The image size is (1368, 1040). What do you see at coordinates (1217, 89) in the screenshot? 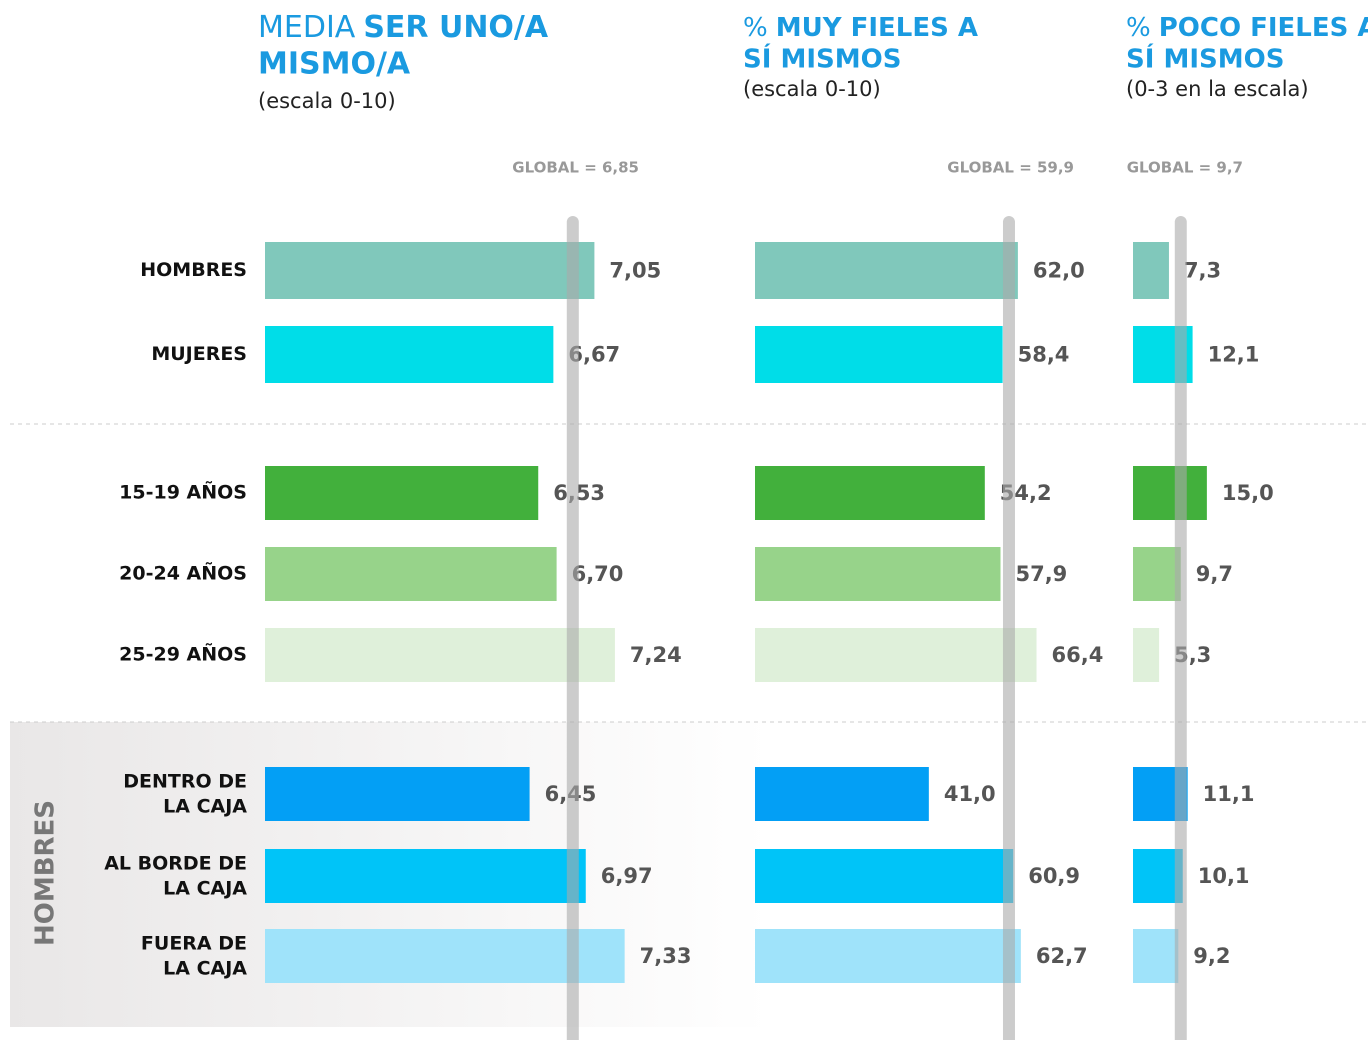
I see `panel-subtitle: (0-3 en la escala)` at bounding box center [1217, 89].